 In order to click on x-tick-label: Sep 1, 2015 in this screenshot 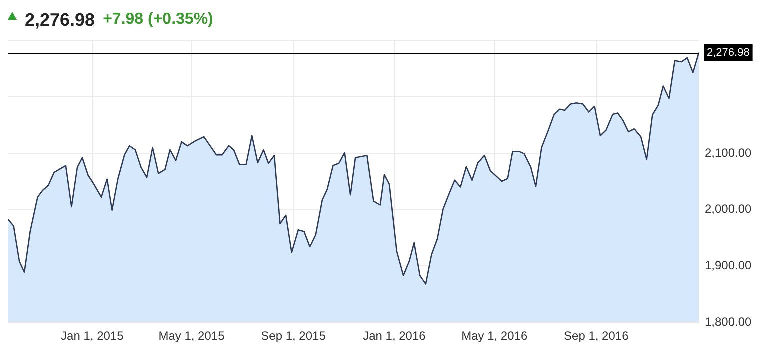, I will do `click(293, 336)`.